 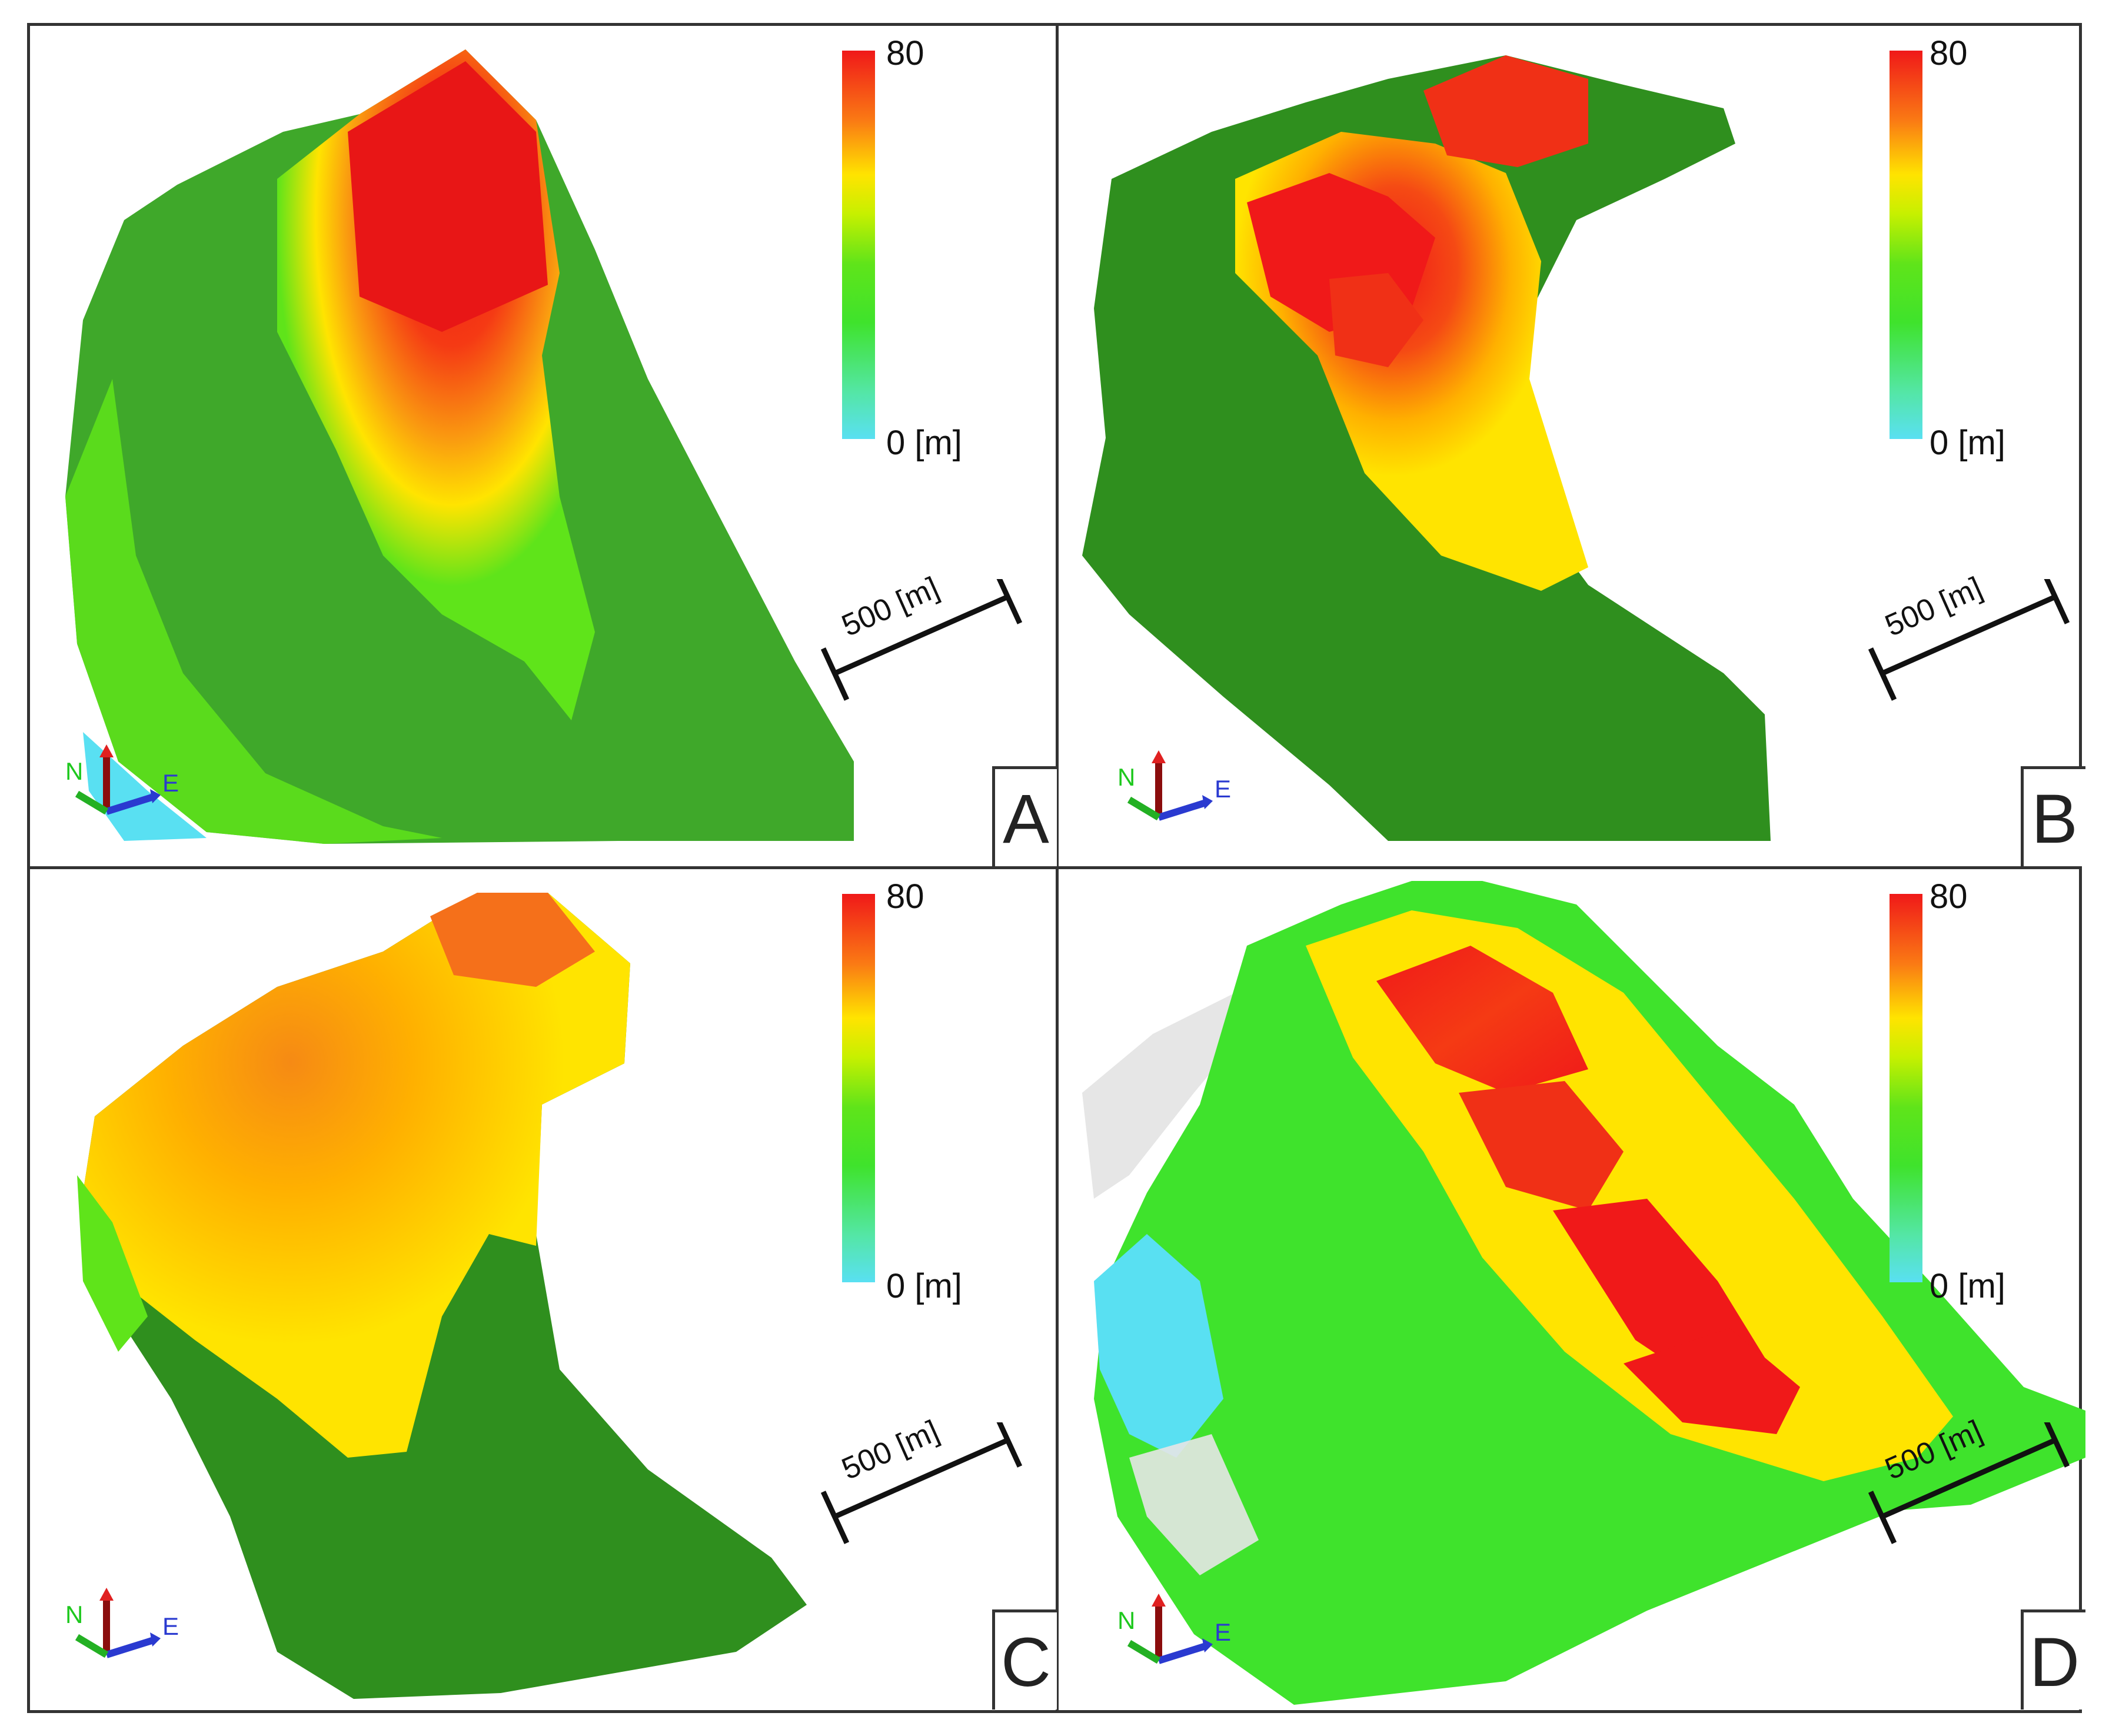 I want to click on terrain-slope-a, so click(x=253, y=612).